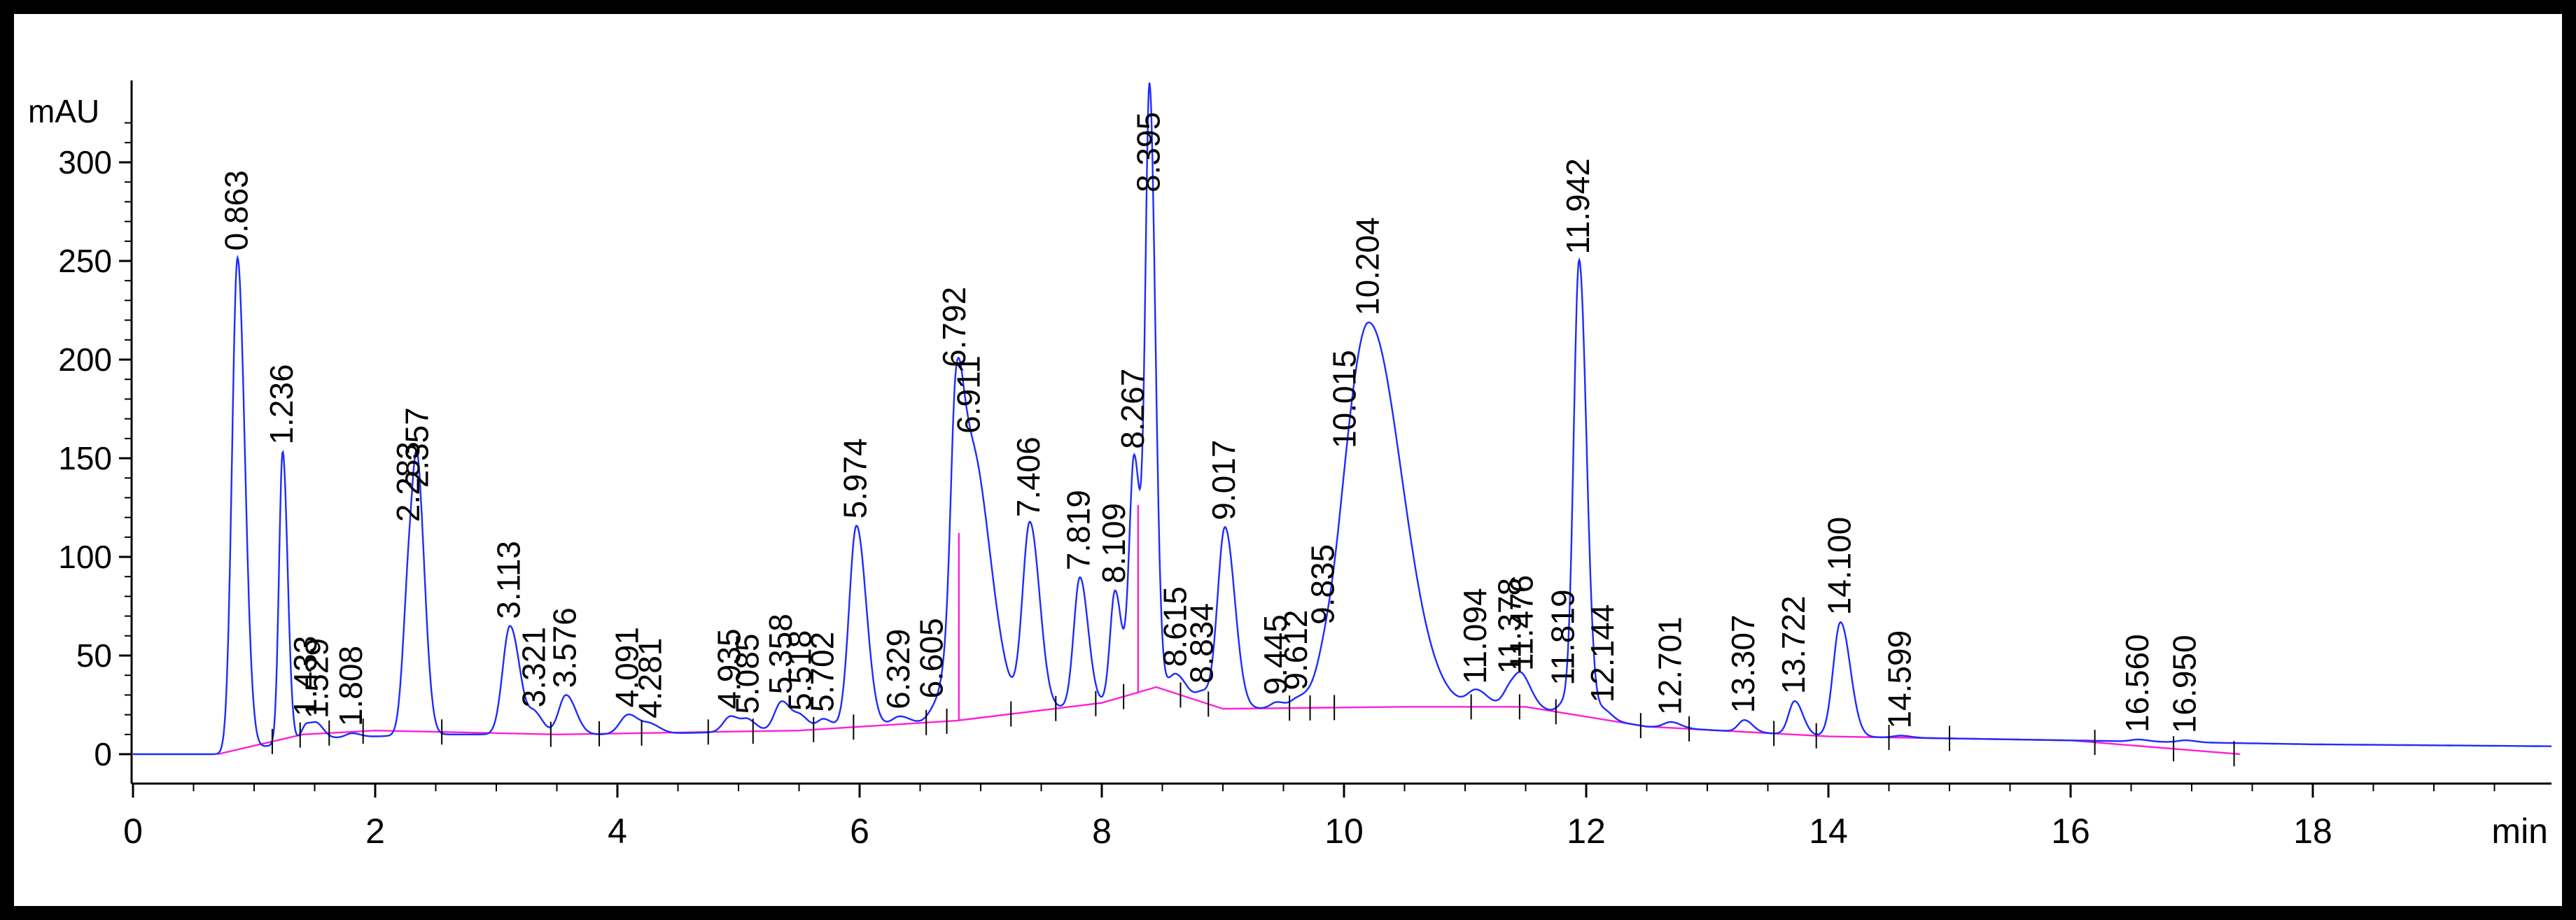 Image resolution: width=2576 pixels, height=920 pixels. Describe the element at coordinates (1322, 584) in the screenshot. I see `peak-label: 9.835` at that location.